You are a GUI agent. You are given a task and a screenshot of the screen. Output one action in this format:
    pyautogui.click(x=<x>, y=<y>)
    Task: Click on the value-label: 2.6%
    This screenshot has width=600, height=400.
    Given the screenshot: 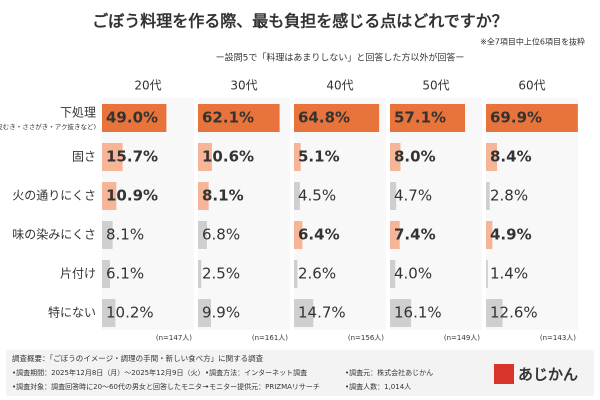 What is the action you would take?
    pyautogui.click(x=317, y=274)
    